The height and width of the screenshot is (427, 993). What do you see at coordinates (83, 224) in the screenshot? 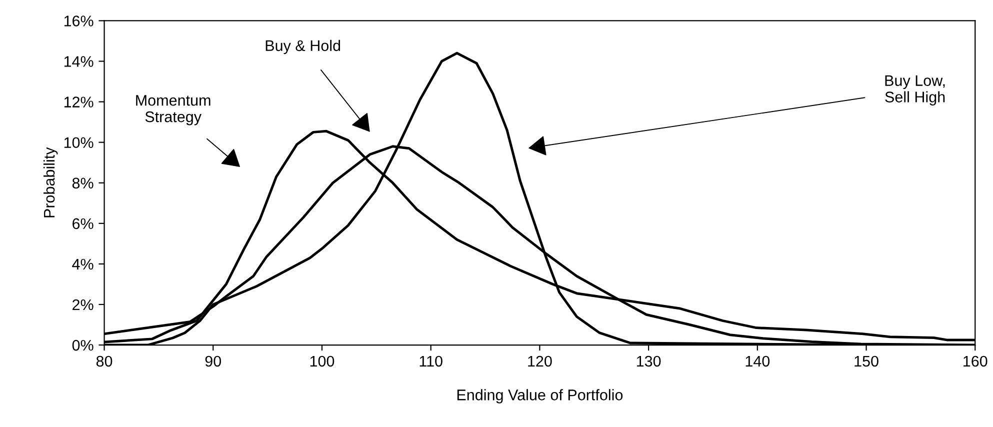
I see `y-tick-label: 6%` at bounding box center [83, 224].